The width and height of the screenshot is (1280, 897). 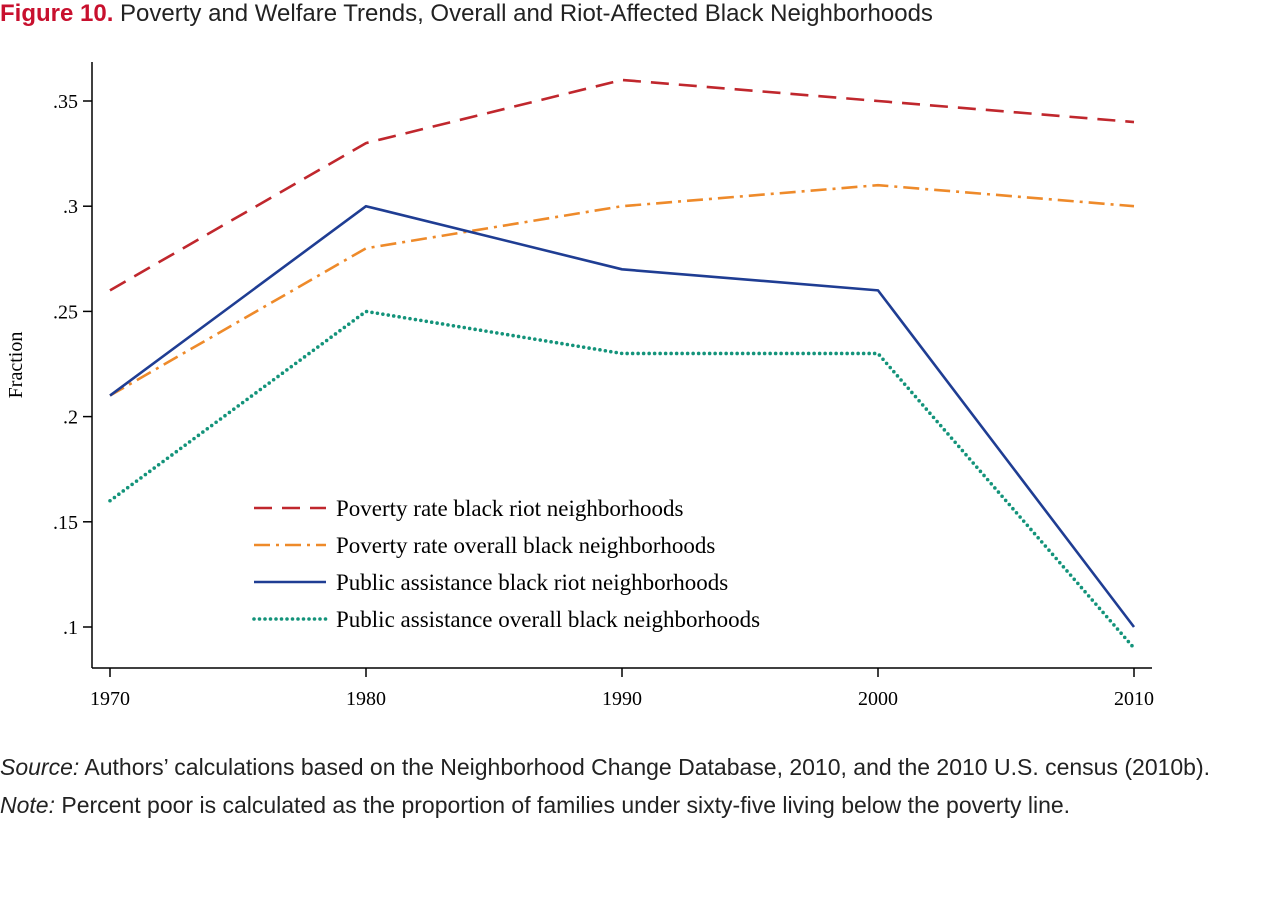 I want to click on y-tick-label: .35, so click(x=65, y=102).